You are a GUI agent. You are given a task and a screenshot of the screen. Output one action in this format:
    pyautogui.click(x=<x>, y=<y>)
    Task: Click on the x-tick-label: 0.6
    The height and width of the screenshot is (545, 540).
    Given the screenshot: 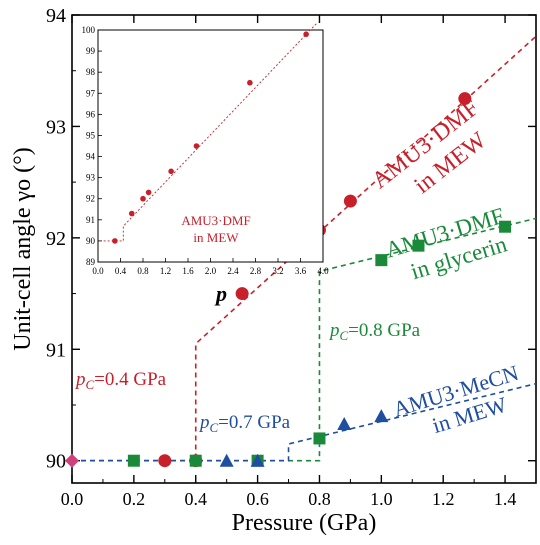 What is the action you would take?
    pyautogui.click(x=257, y=499)
    